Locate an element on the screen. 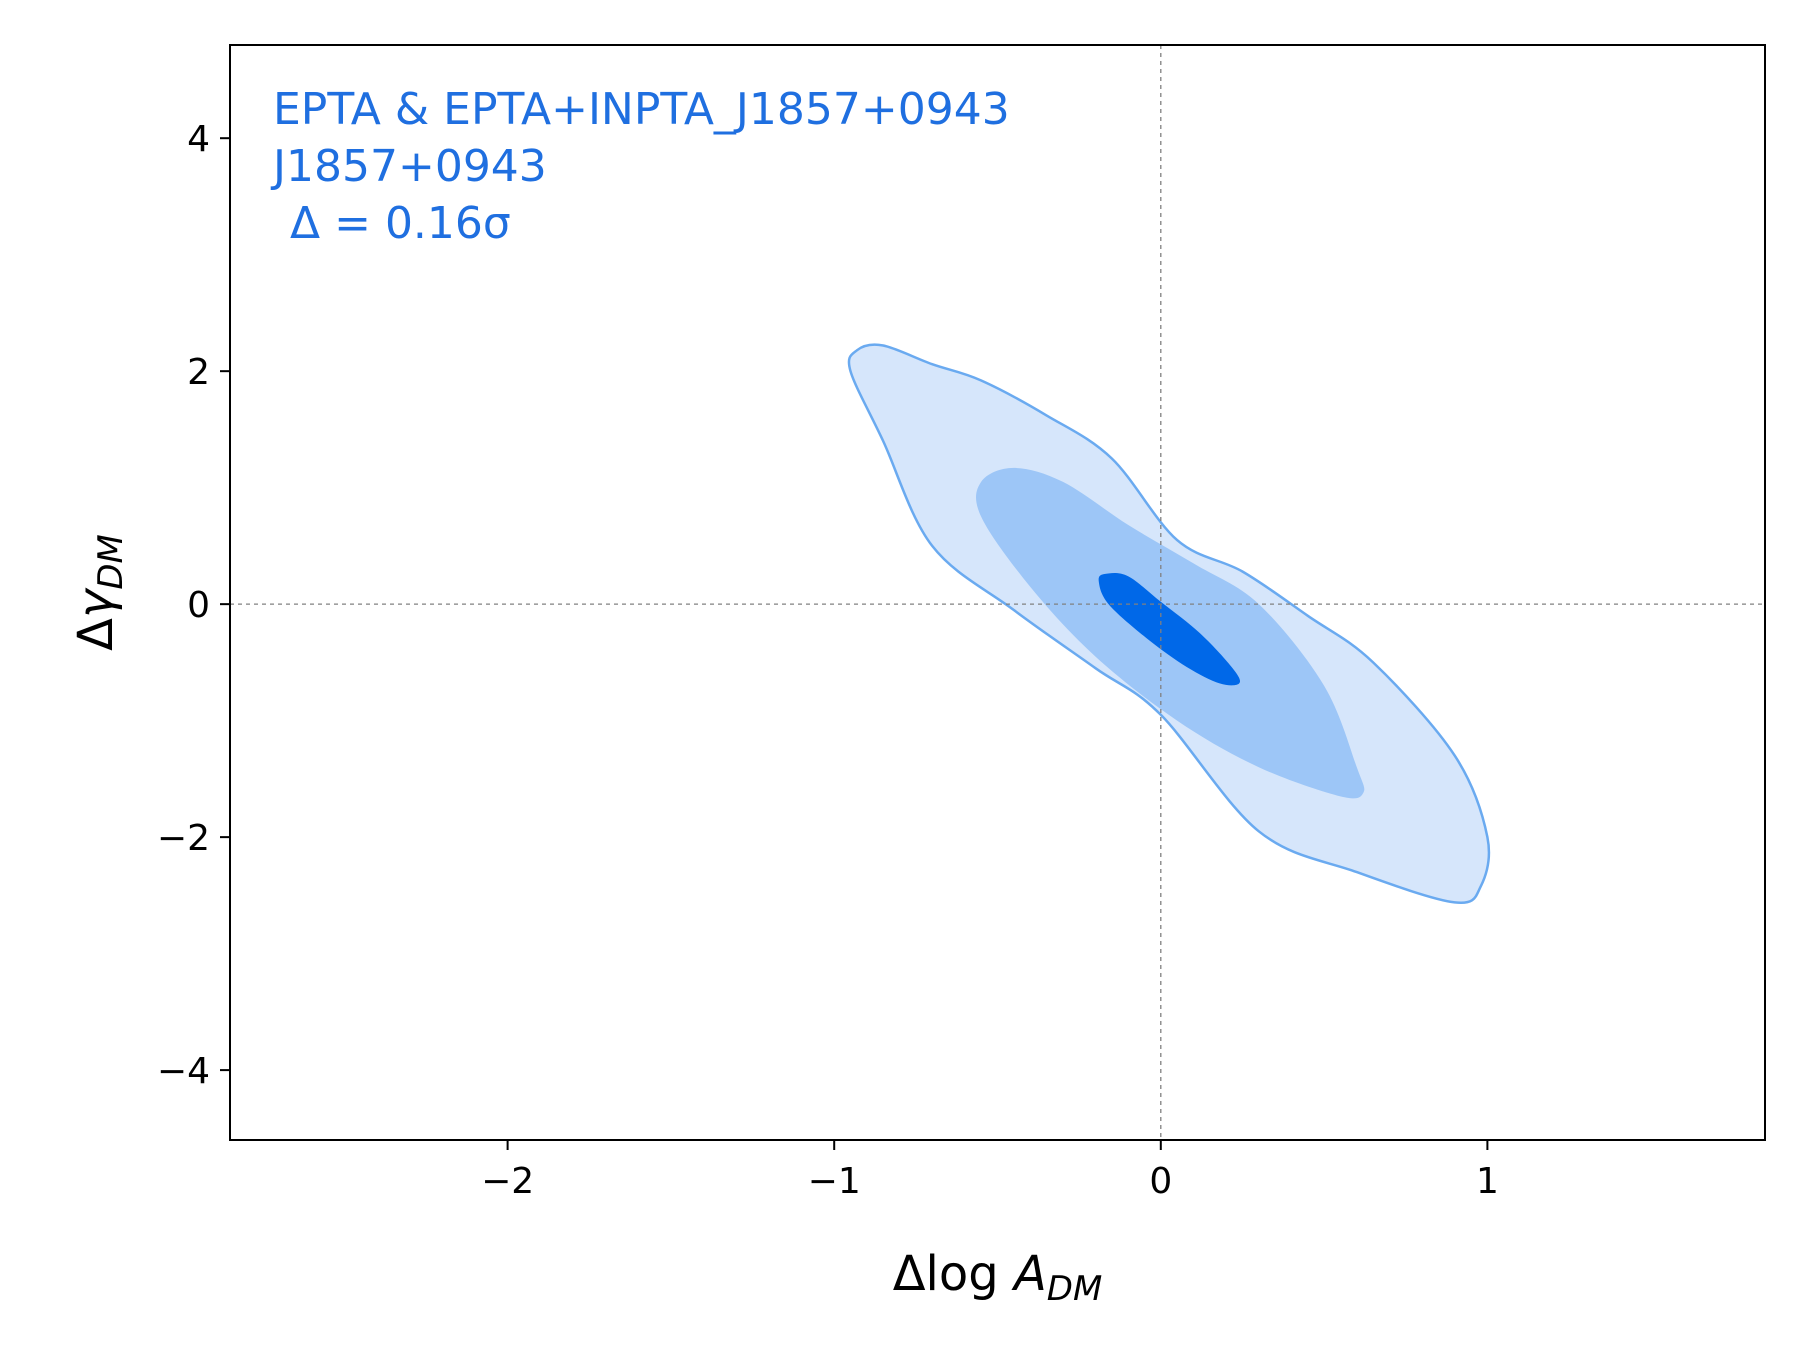 Image resolution: width=1800 pixels, height=1354 pixels. x-tick-label: −2 is located at coordinates (507, 1181).